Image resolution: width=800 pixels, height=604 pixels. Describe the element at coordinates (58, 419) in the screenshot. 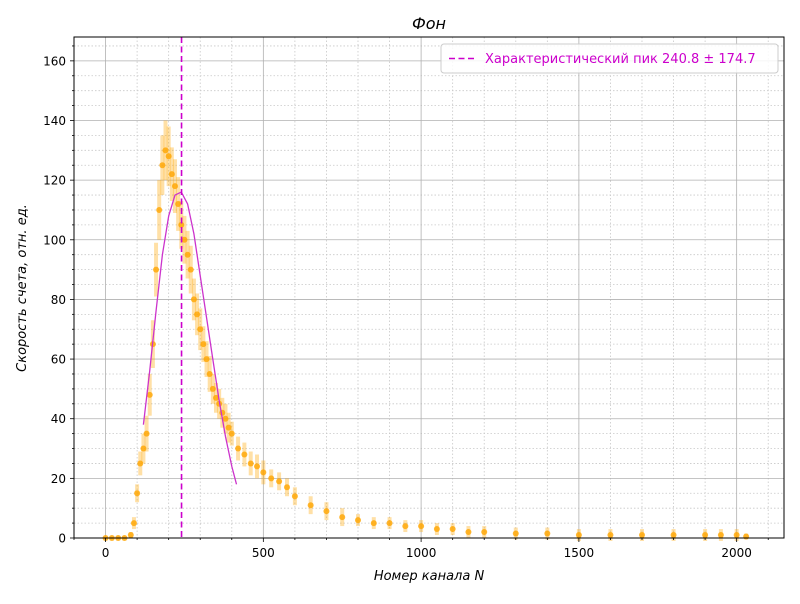

I see `y-tick-label: 40` at that location.